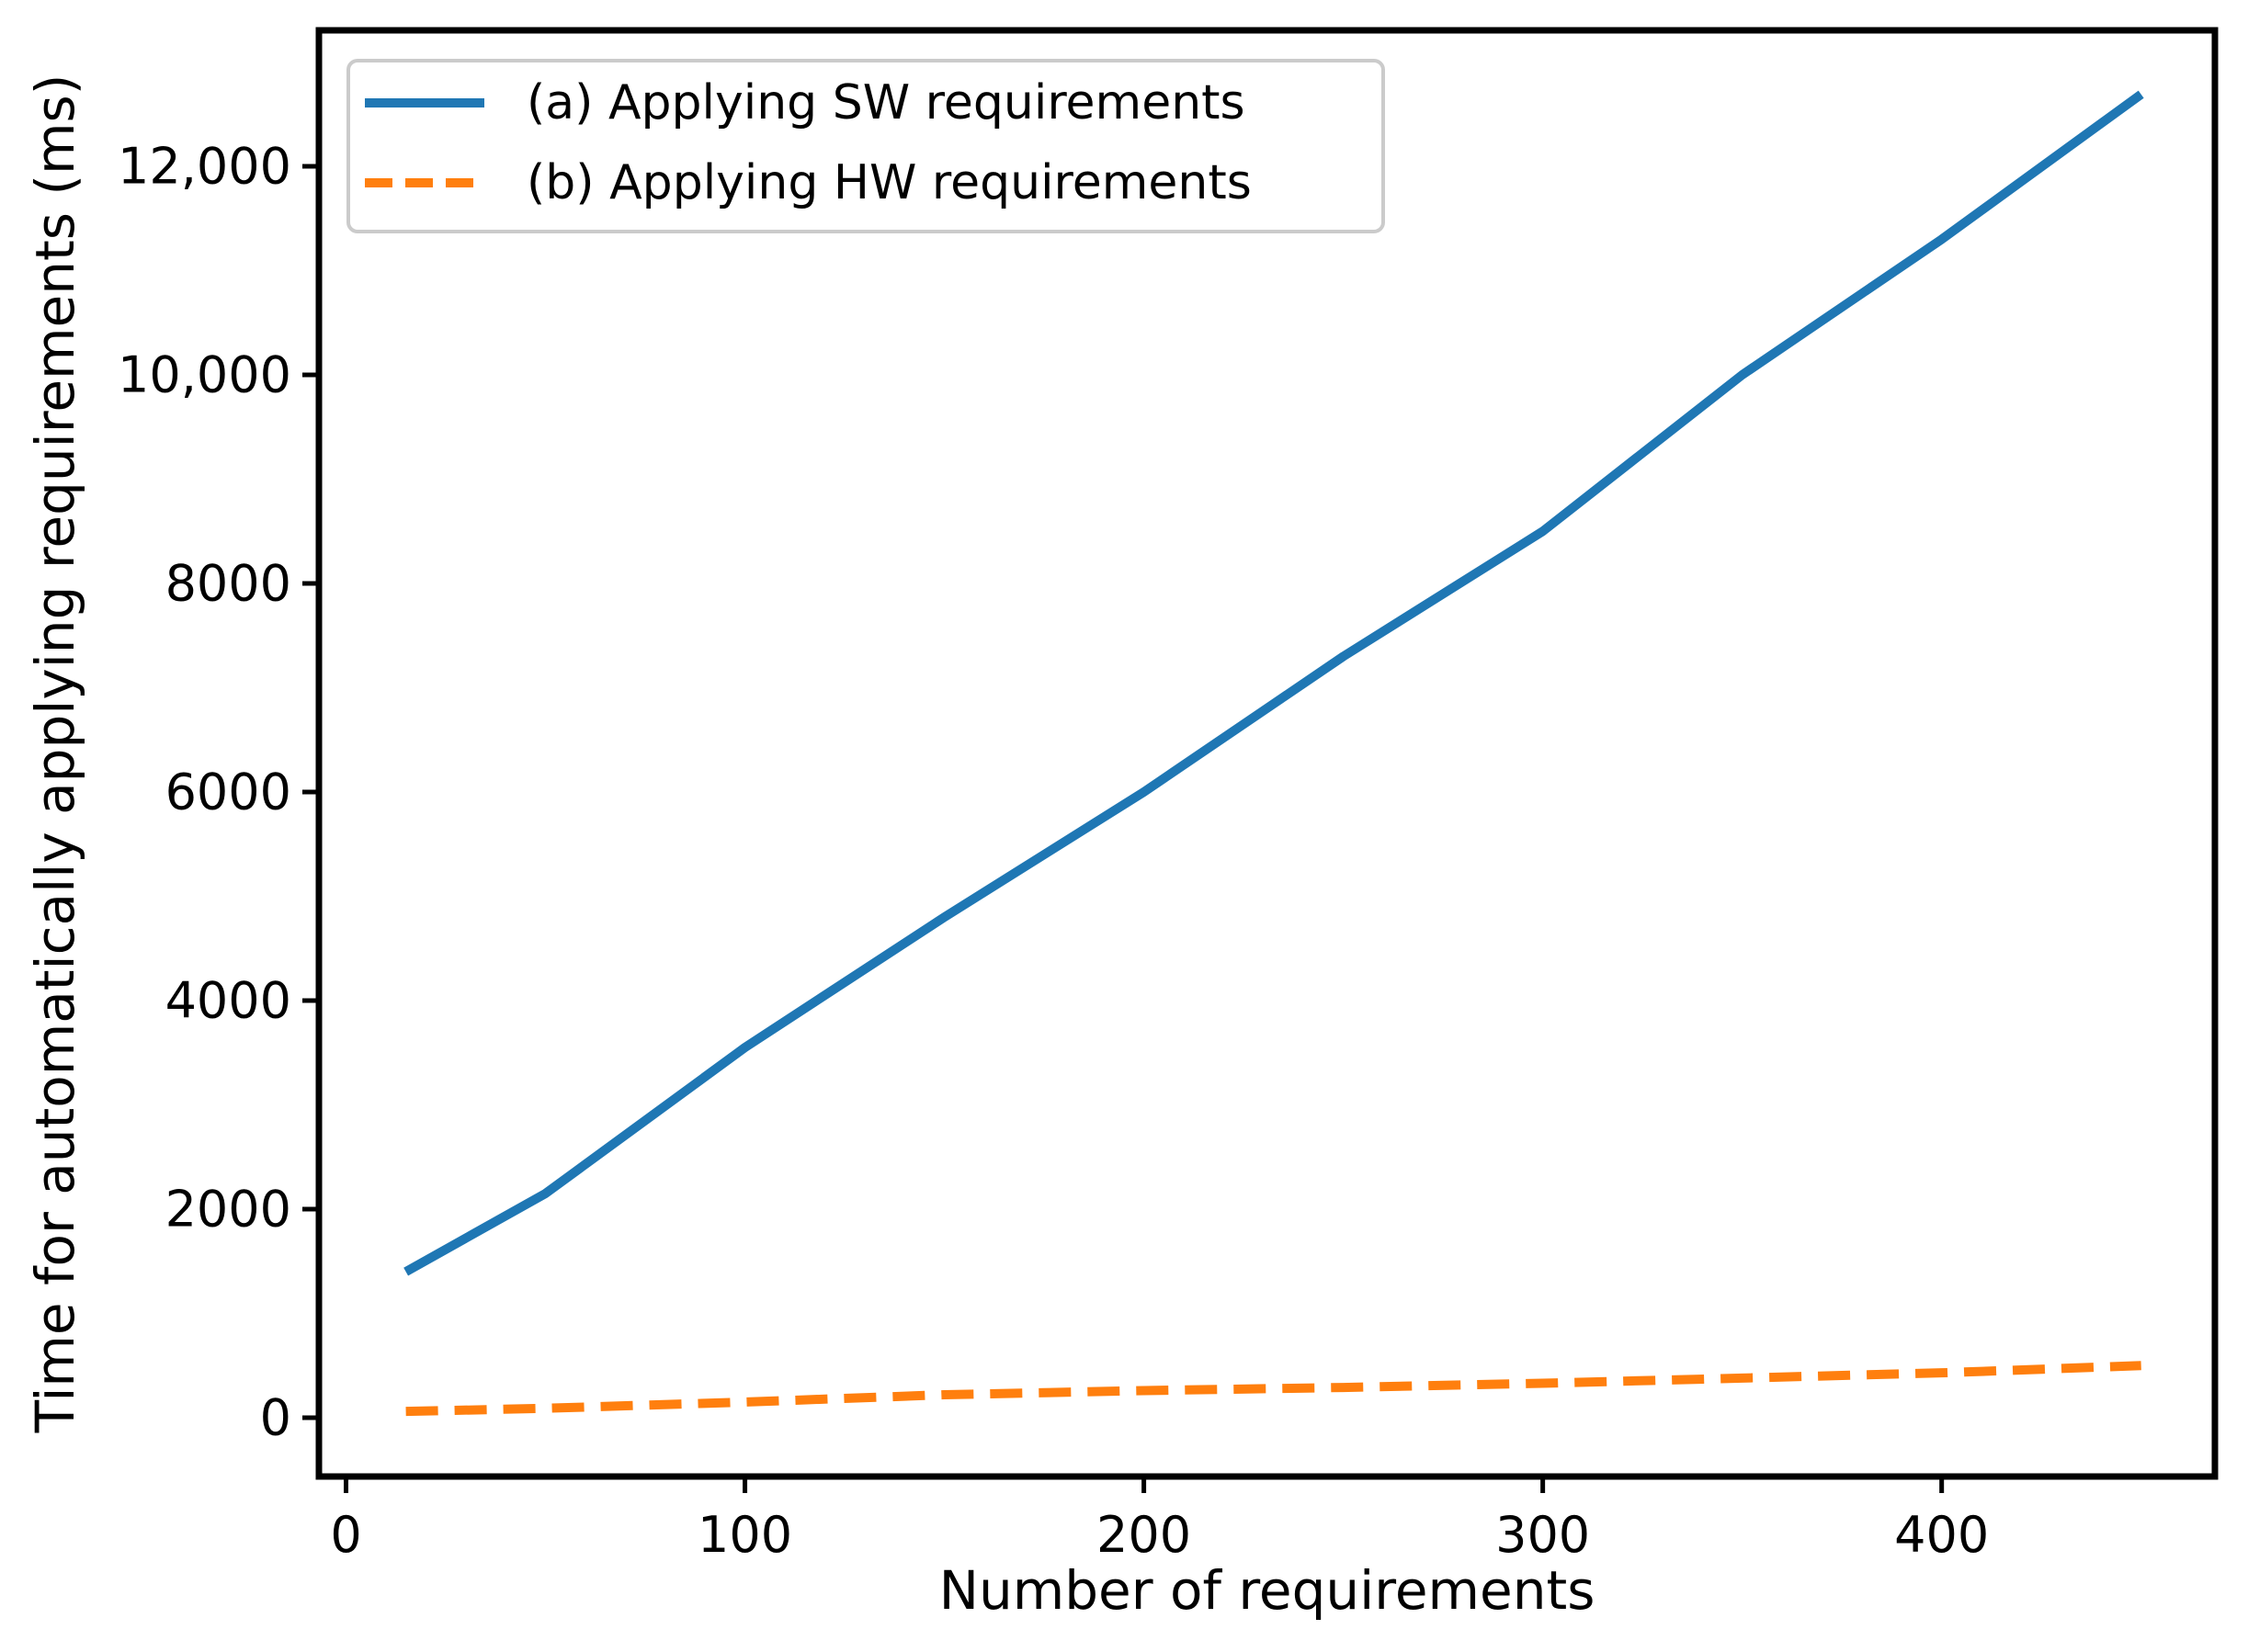  What do you see at coordinates (275, 1417) in the screenshot?
I see `y-tick-label: 0` at bounding box center [275, 1417].